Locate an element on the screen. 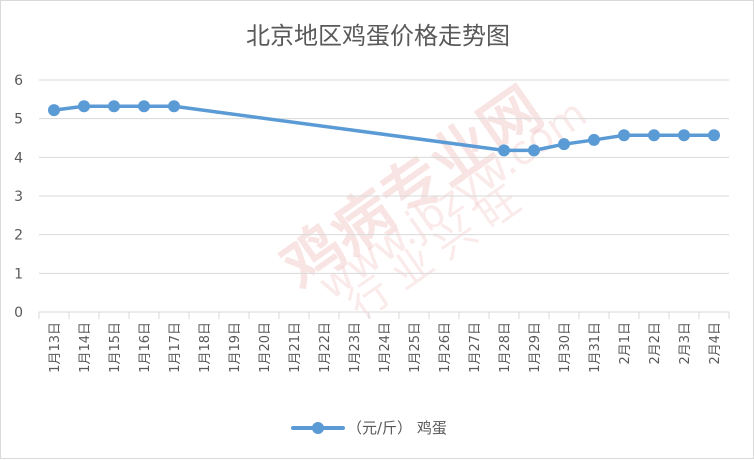 The image size is (754, 460). x-tick-label: 1月21日 is located at coordinates (295, 347).